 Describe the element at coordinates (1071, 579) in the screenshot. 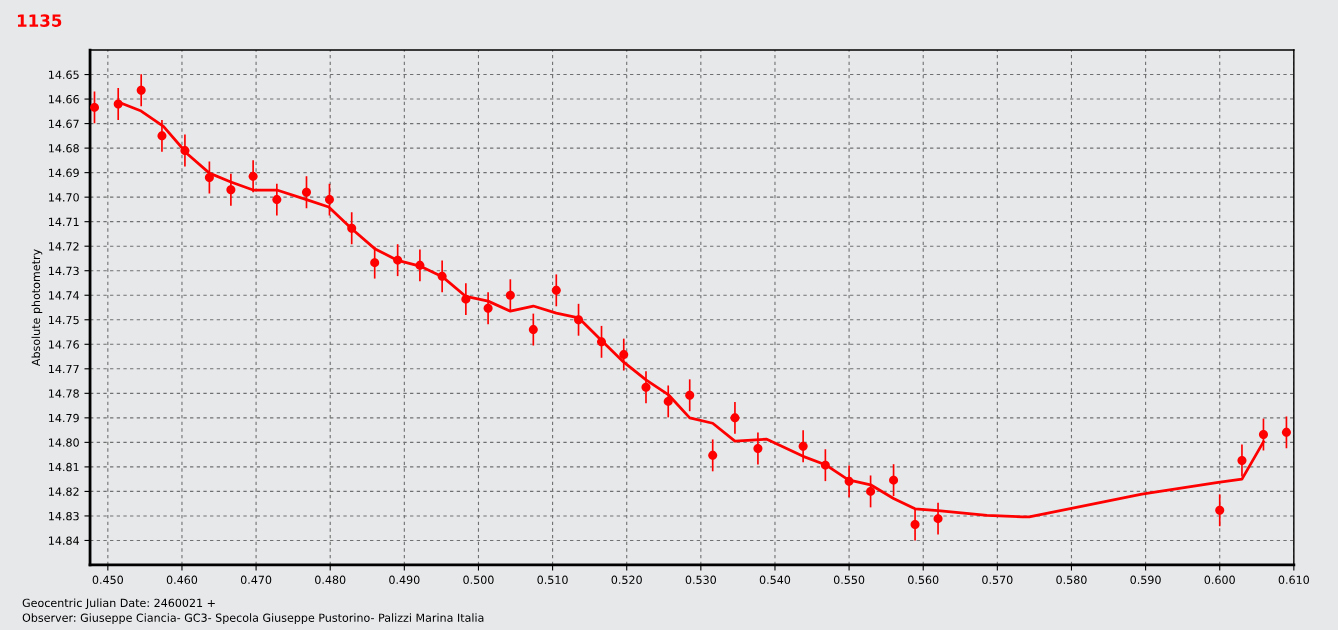

I see `x-tick-label: 0.580` at that location.